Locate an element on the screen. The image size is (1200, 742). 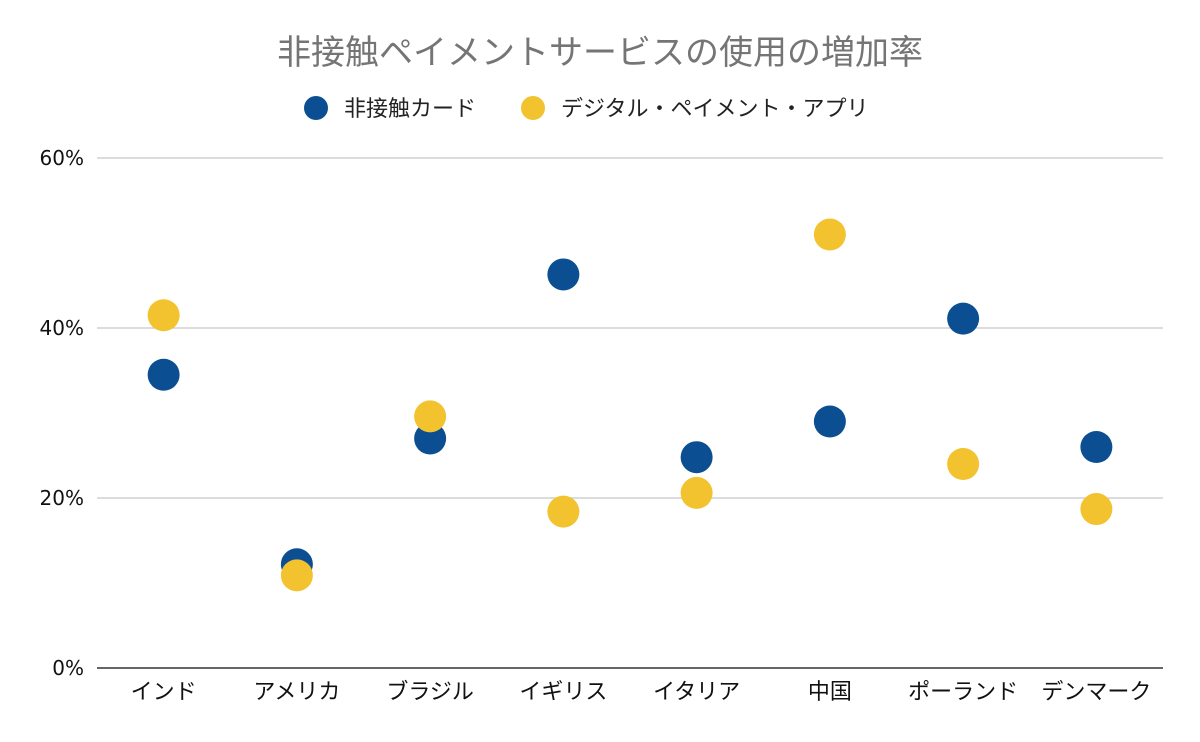
y-tick-label: 20% is located at coordinates (62, 498).